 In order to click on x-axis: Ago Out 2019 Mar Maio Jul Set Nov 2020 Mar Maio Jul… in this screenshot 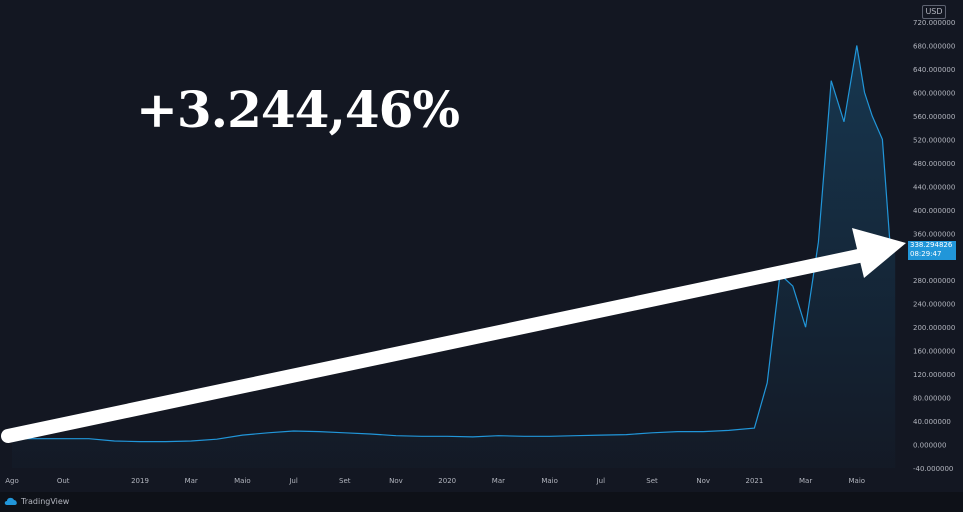, I will do `click(435, 481)`.